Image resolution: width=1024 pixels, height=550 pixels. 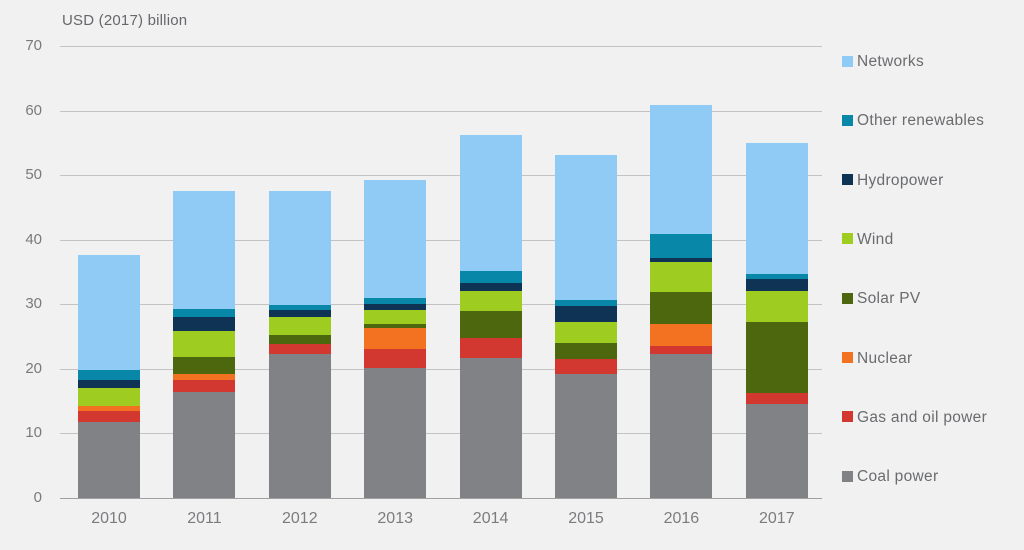 What do you see at coordinates (890, 477) in the screenshot?
I see `legend-item-coal-power: Coal power` at bounding box center [890, 477].